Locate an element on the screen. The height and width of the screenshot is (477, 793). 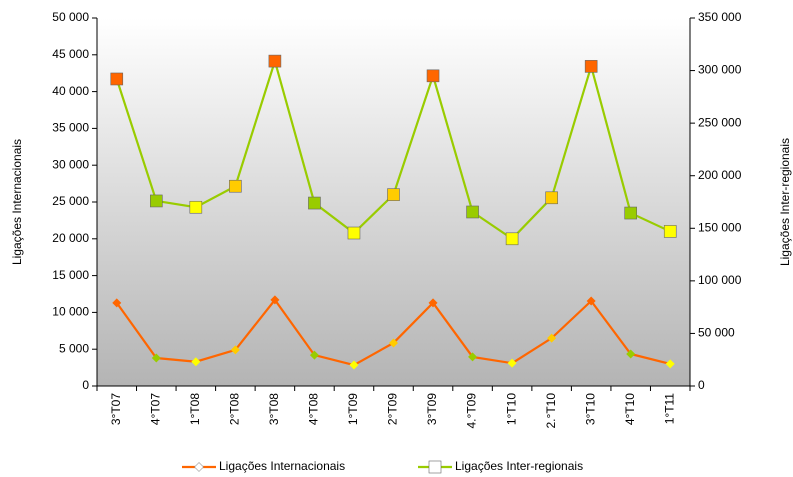
y2-tick-label: 250 000 is located at coordinates (720, 122).